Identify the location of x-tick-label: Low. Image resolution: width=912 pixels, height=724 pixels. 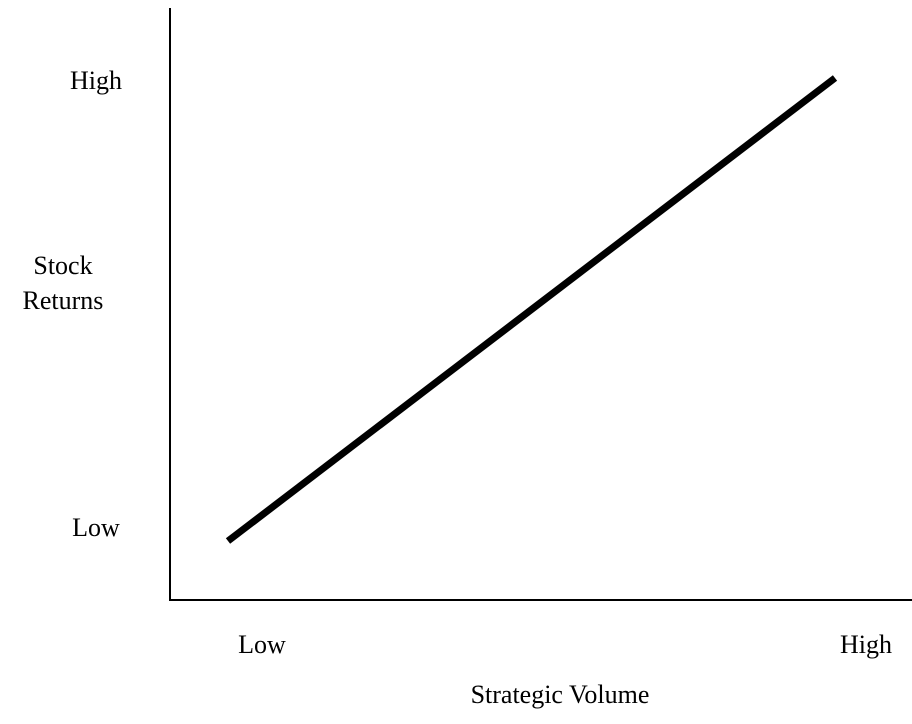
(262, 644).